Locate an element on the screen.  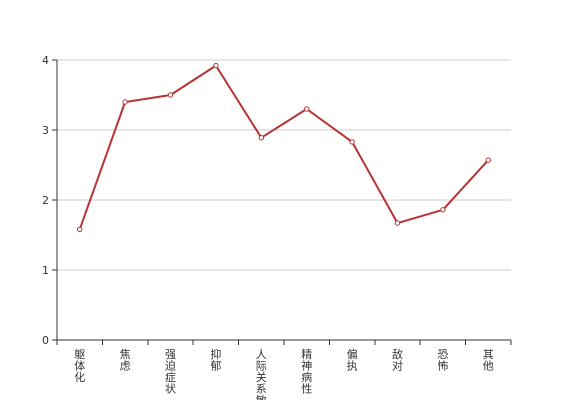
x-tick-labels: 躯体化 焦虑 强迫症状 抑郁 人际关系敏感 精神病性 偏执 敌对 恐怖 其他 is located at coordinates (284, 373).